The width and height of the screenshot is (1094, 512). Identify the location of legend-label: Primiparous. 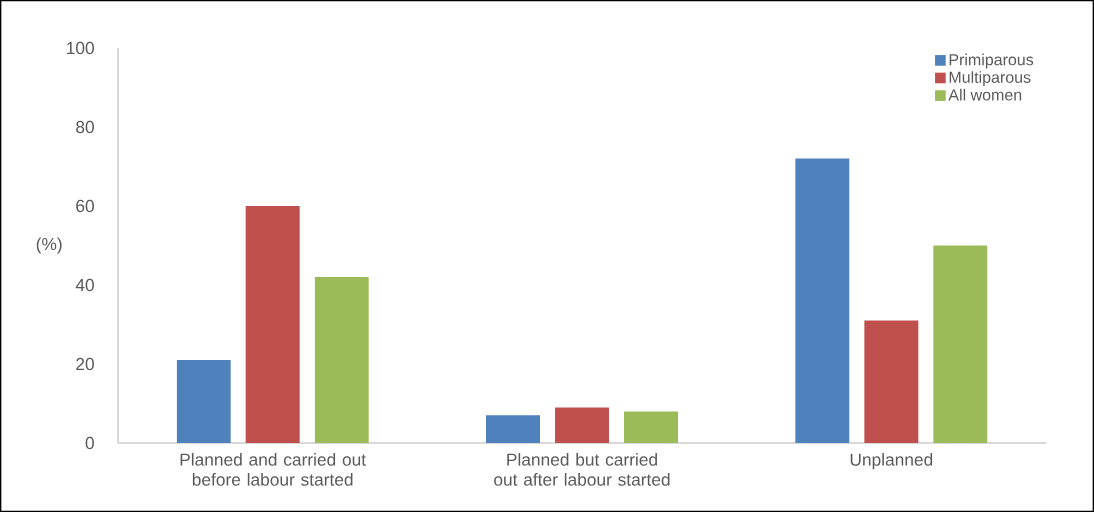
(991, 61).